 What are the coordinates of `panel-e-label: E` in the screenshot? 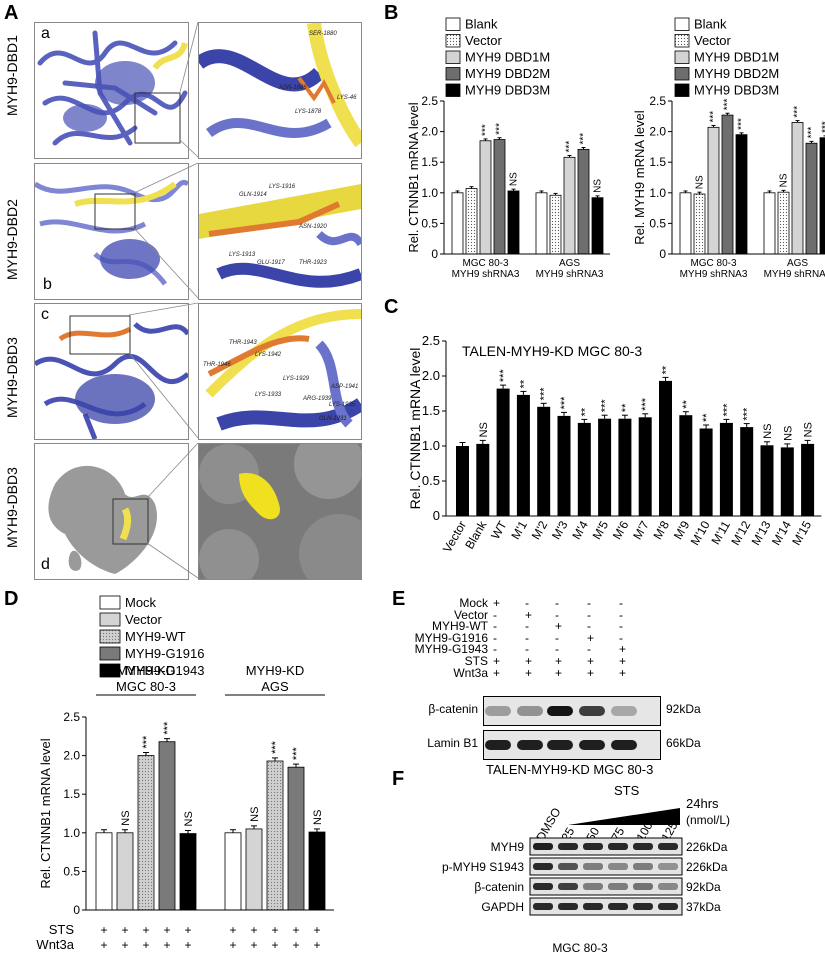 It's located at (399, 599).